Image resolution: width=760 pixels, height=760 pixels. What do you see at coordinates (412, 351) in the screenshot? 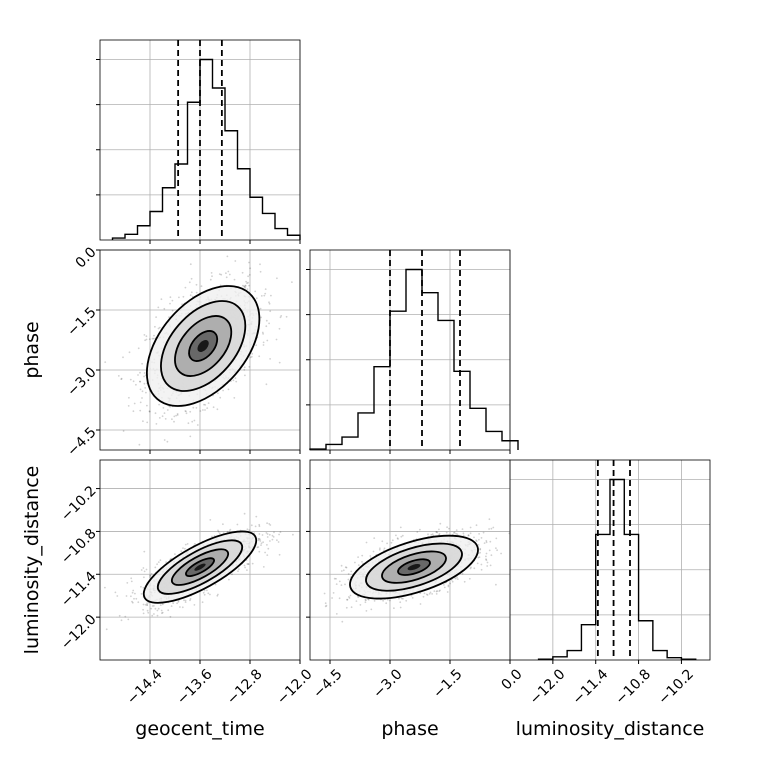
I see `hist-panel-phase` at bounding box center [412, 351].